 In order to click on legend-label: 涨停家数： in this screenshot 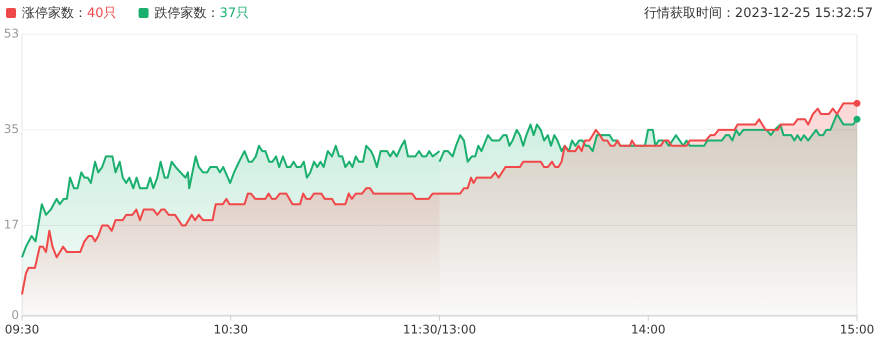, I will do `click(54, 13)`.